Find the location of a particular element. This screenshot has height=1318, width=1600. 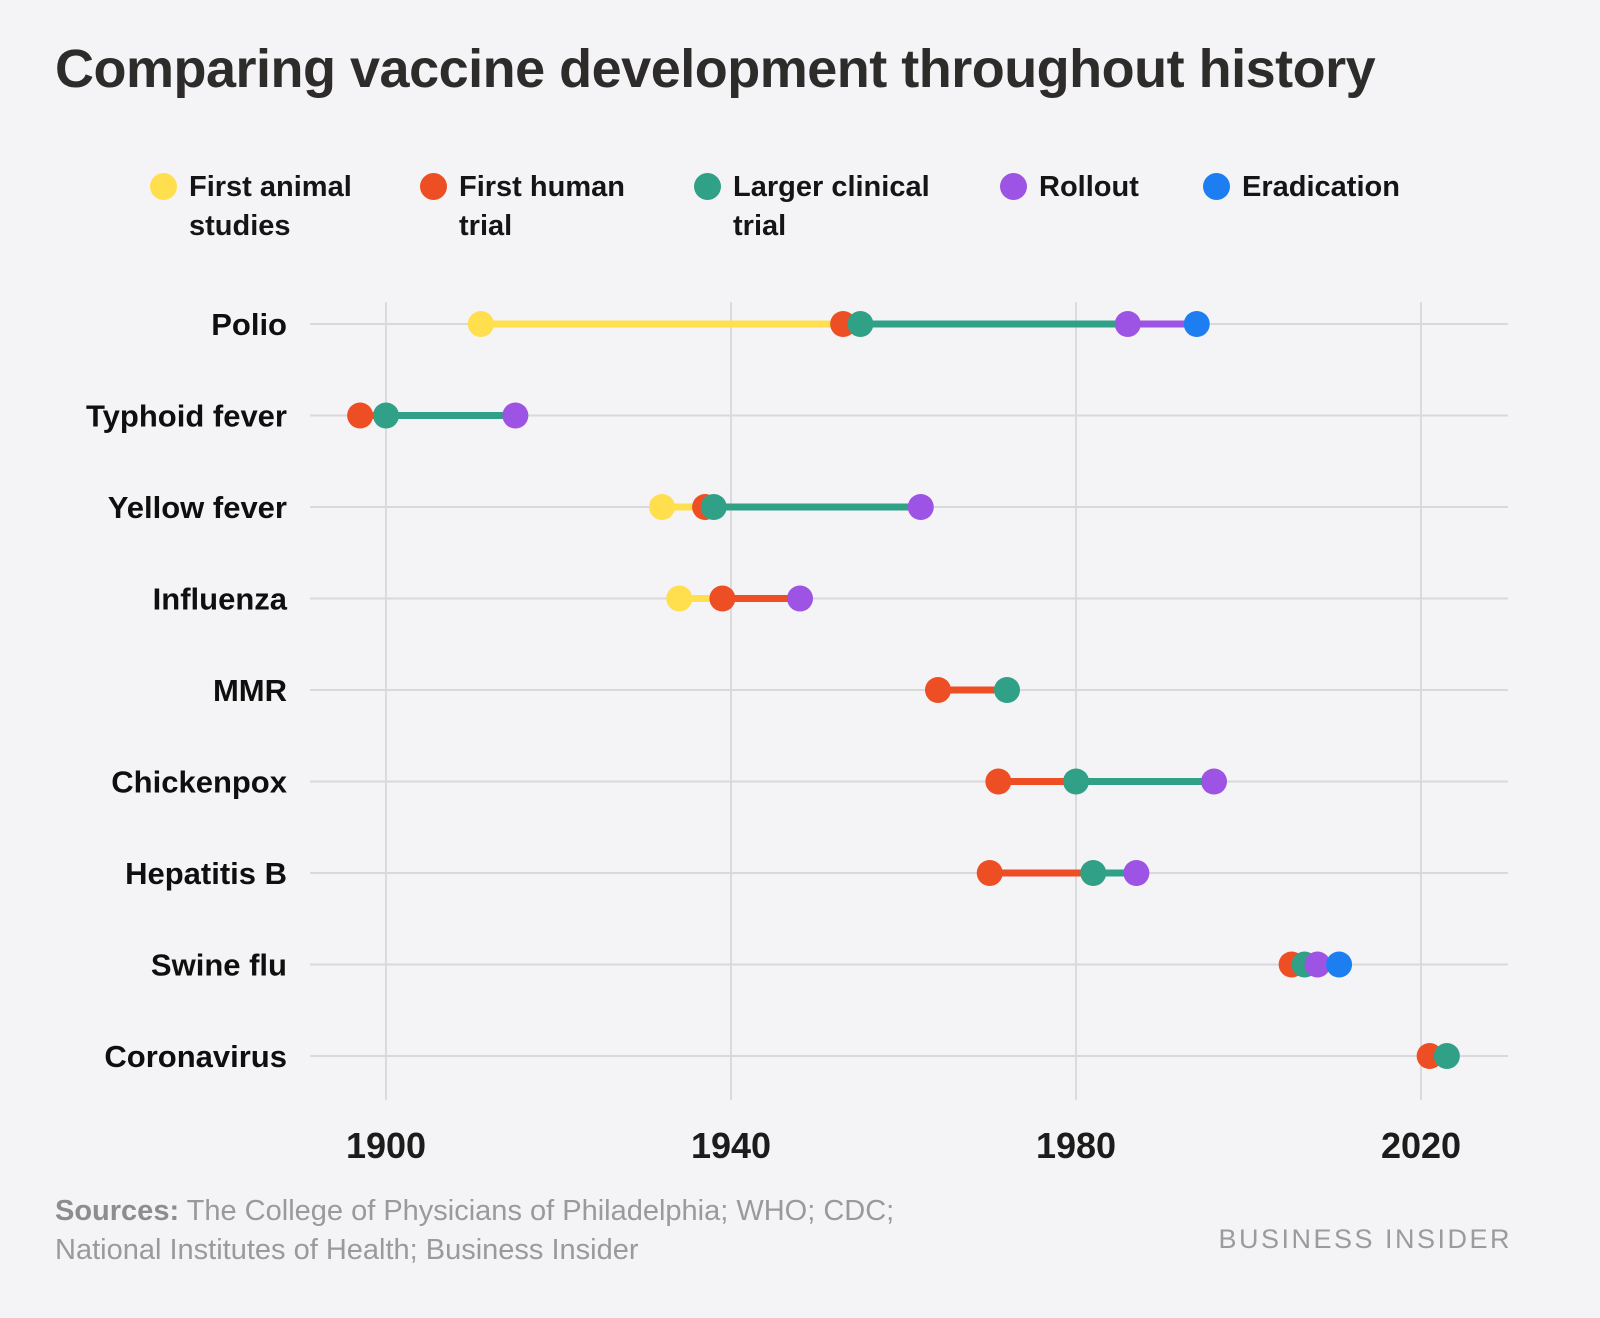

x-axis-label: 1940 is located at coordinates (731, 1145).